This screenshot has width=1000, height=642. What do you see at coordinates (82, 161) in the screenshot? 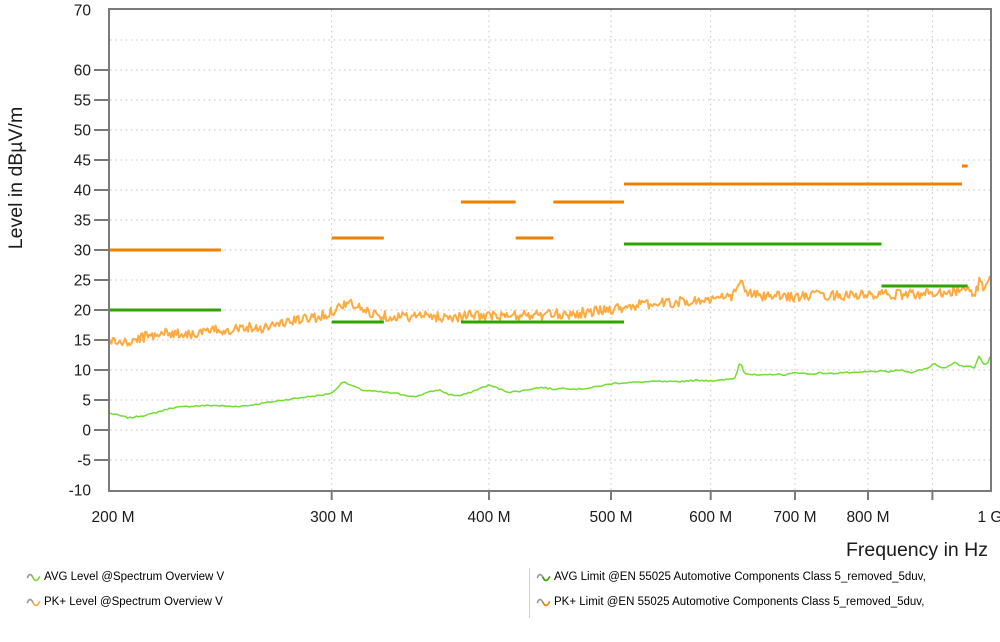
I see `y-tick-label: 45` at bounding box center [82, 161].